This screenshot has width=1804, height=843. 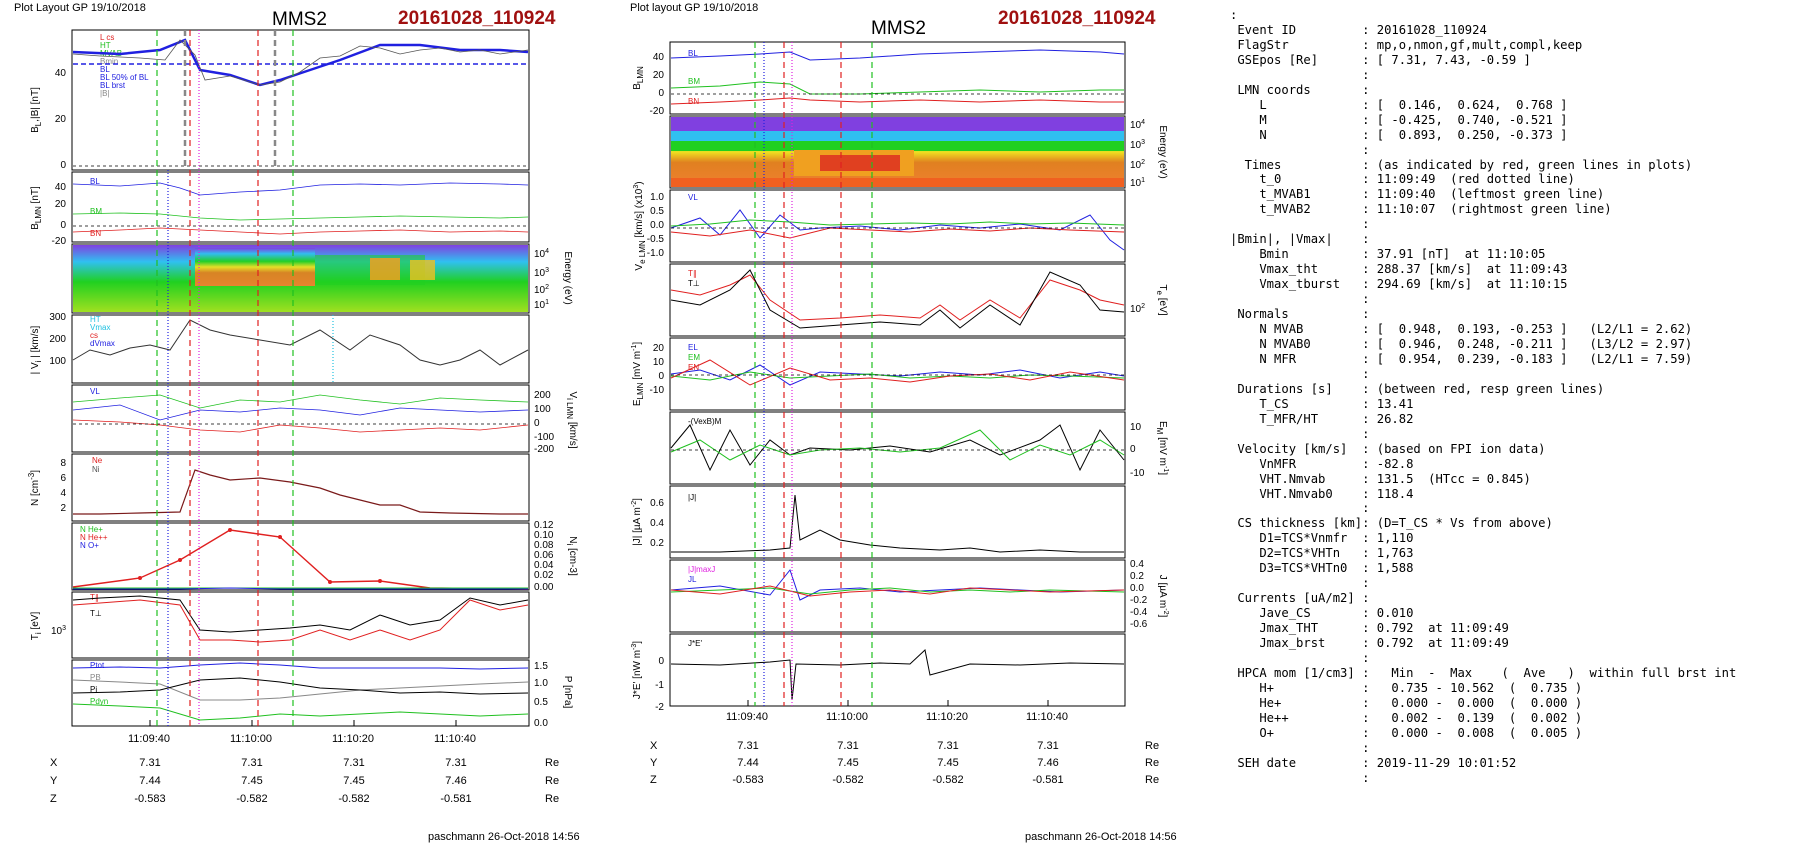 What do you see at coordinates (93, 689) in the screenshot?
I see `left-legend-pi: Pi` at bounding box center [93, 689].